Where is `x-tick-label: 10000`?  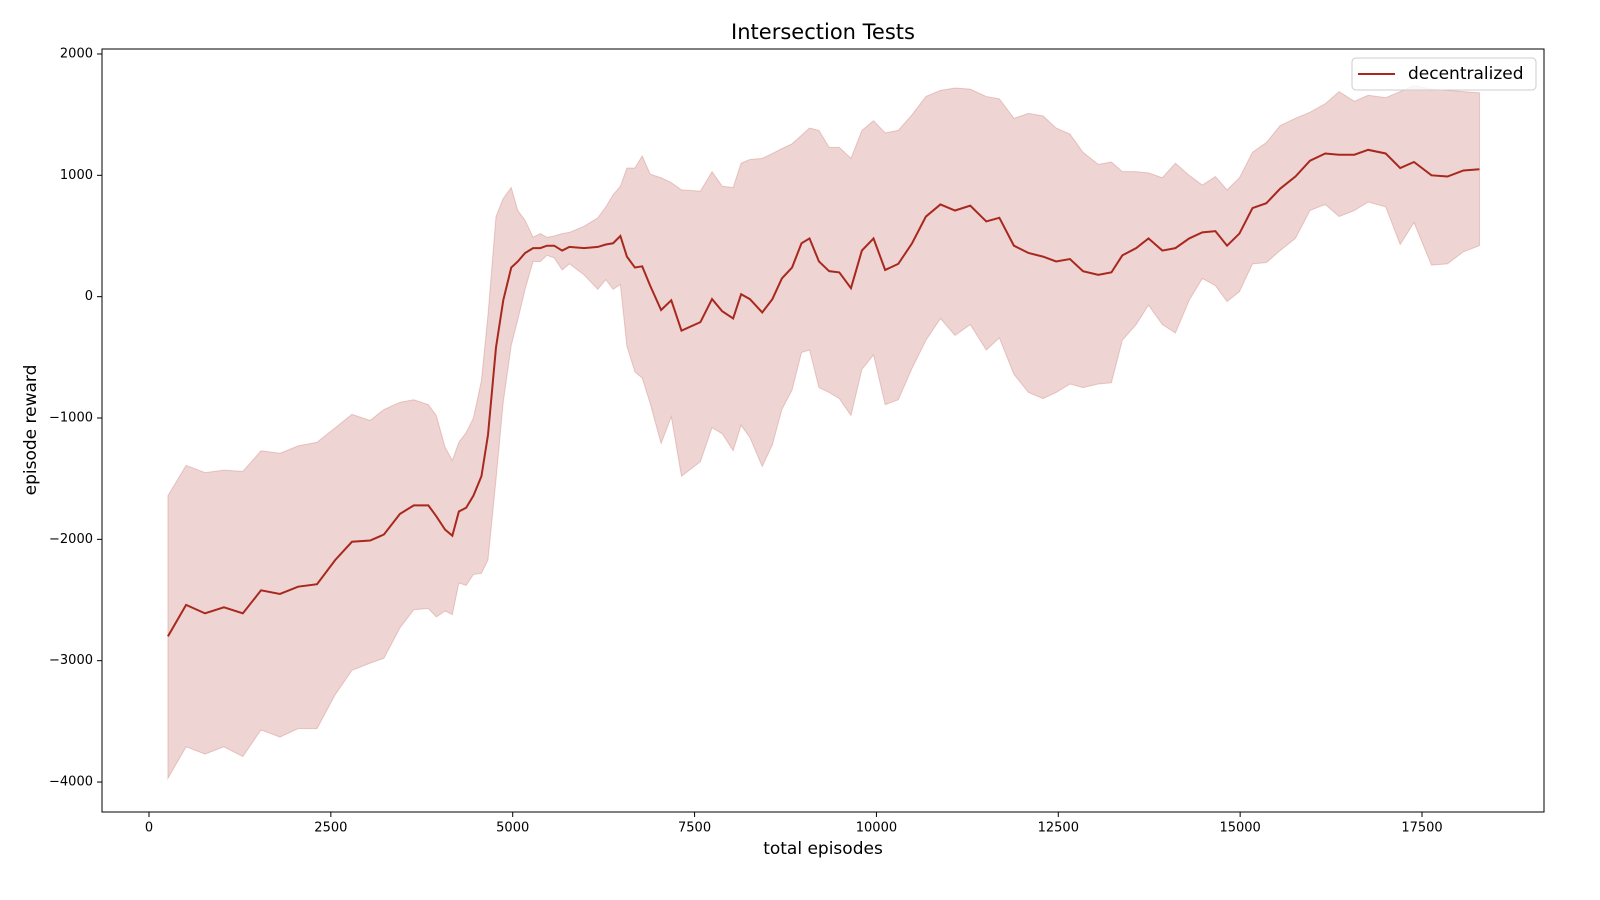
x-tick-label: 10000 is located at coordinates (876, 828).